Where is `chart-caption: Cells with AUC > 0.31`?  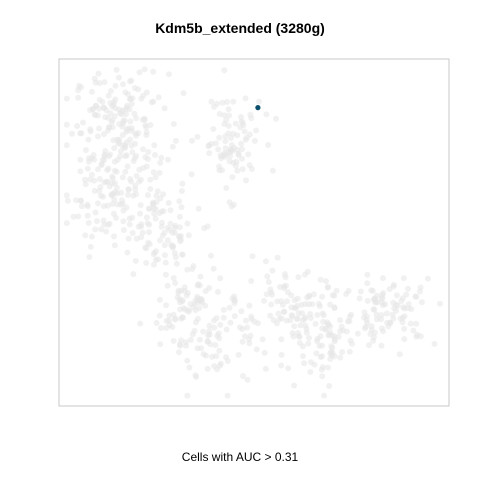
chart-caption: Cells with AUC > 0.31 is located at coordinates (240, 457).